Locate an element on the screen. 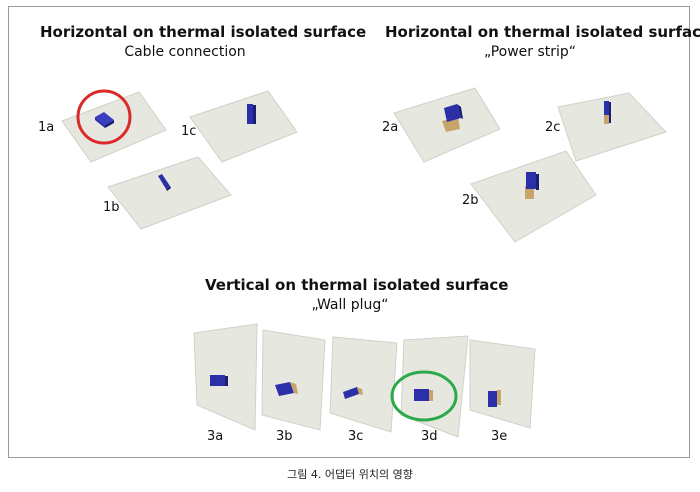 The width and height of the screenshot is (700, 492). highlight-circle-1a is located at coordinates (104, 117).